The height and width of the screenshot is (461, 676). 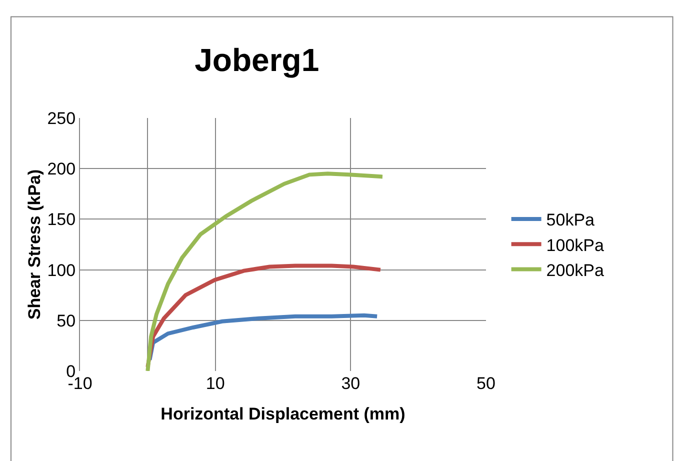 What do you see at coordinates (571, 220) in the screenshot?
I see `legend-label: 50kPa` at bounding box center [571, 220].